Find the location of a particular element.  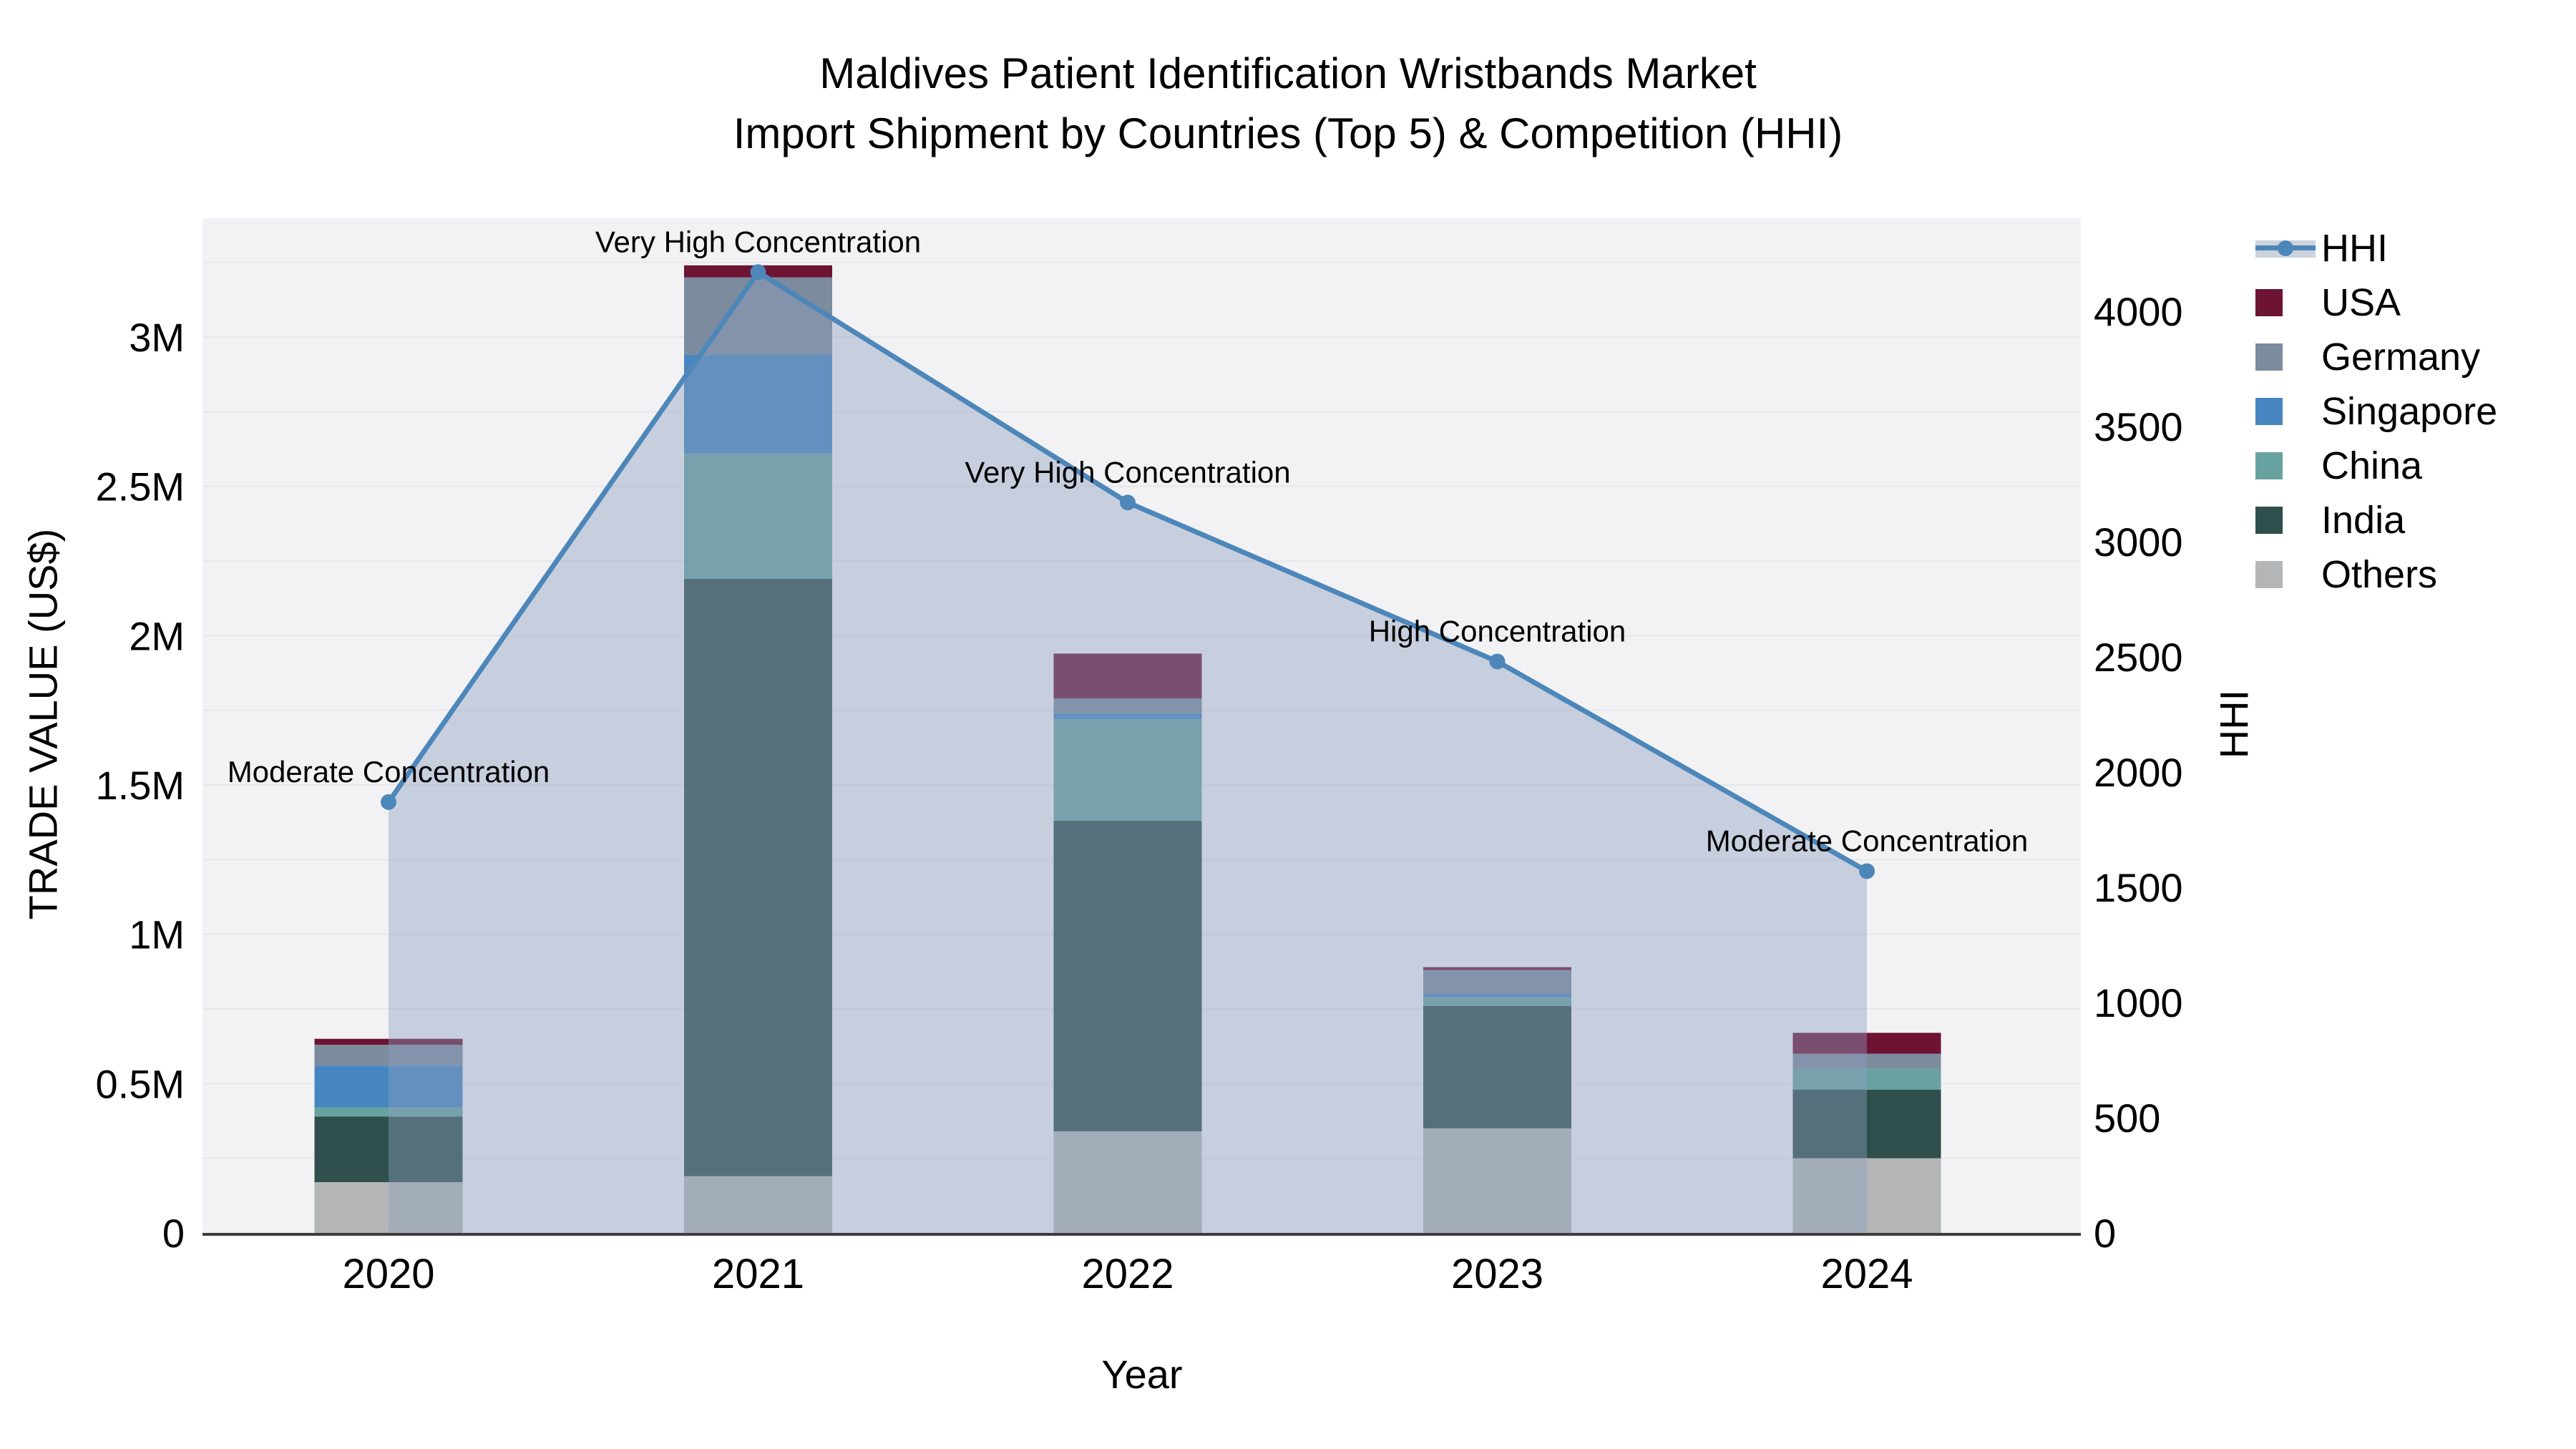

left-tick-label: 0.5M is located at coordinates (140, 1083).